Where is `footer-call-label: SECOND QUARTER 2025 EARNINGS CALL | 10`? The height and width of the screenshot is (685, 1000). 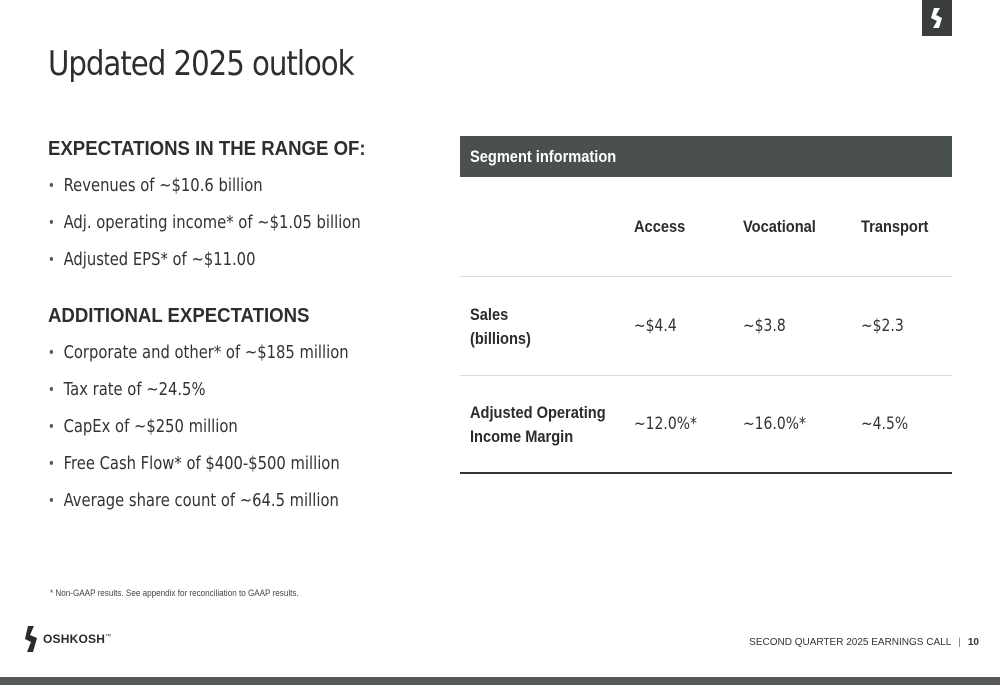 footer-call-label: SECOND QUARTER 2025 EARNINGS CALL | 10 is located at coordinates (864, 642).